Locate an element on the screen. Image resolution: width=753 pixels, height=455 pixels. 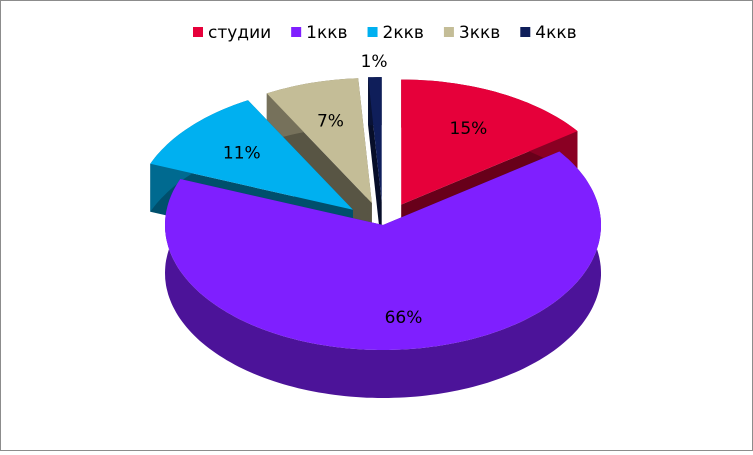
legend-label: студии is located at coordinates (239, 33).